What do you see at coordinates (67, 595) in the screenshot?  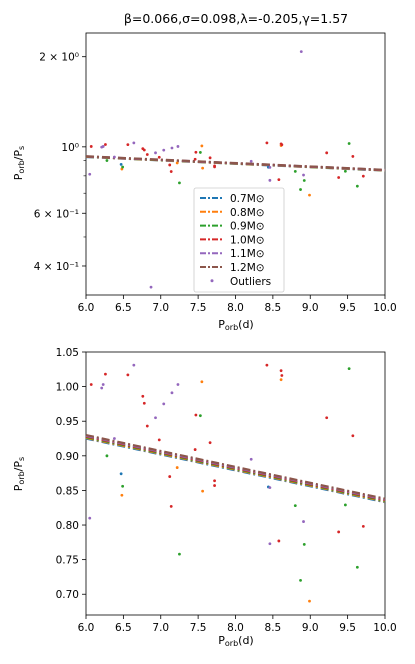 I see `bottom-y-tick-label: 0.70` at bounding box center [67, 595].